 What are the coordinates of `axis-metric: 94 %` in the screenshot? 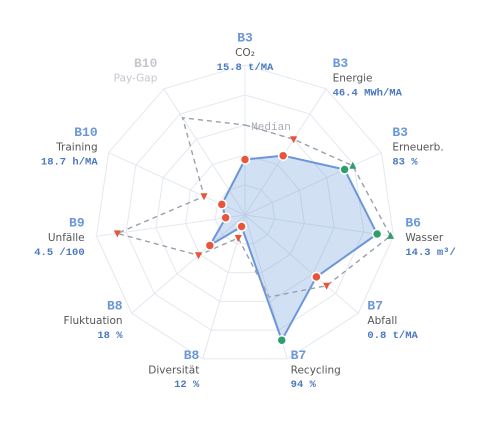 It's located at (304, 385).